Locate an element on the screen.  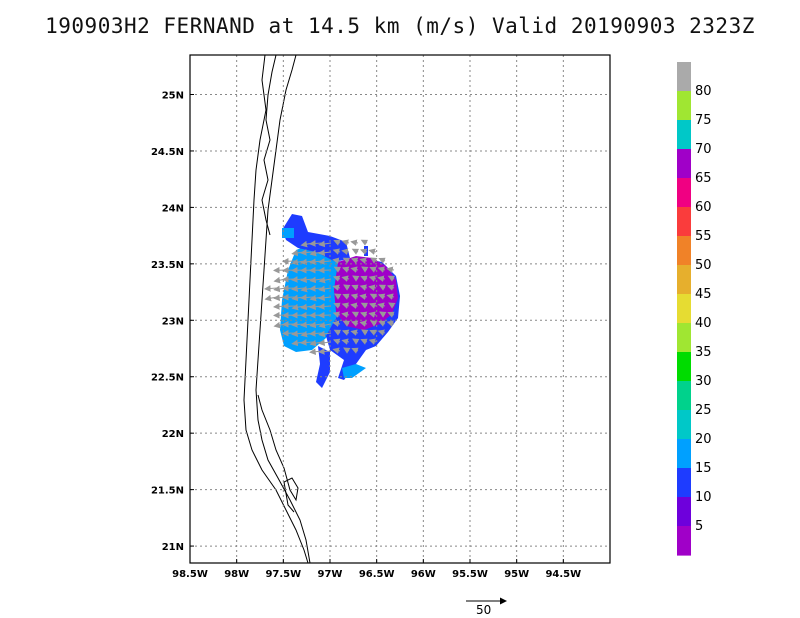
x-tick-label: 96W is located at coordinates (423, 574).